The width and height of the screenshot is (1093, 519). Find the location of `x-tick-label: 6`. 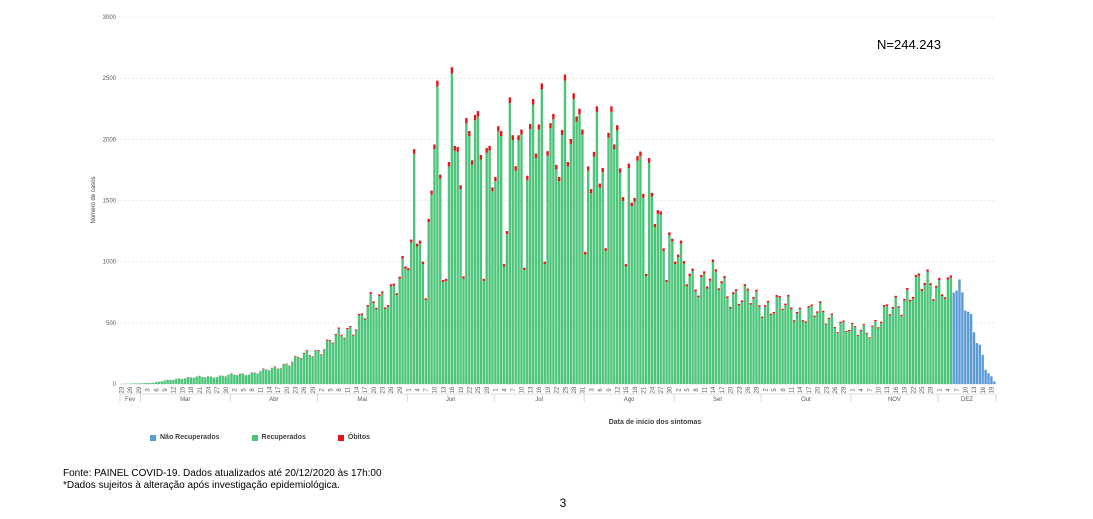

x-tick-label: 6 is located at coordinates (157, 390).